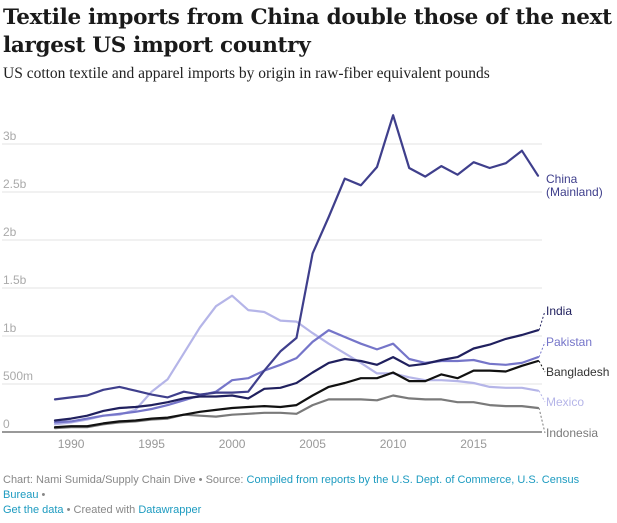  I want to click on series-line-bangladesh, so click(296, 394).